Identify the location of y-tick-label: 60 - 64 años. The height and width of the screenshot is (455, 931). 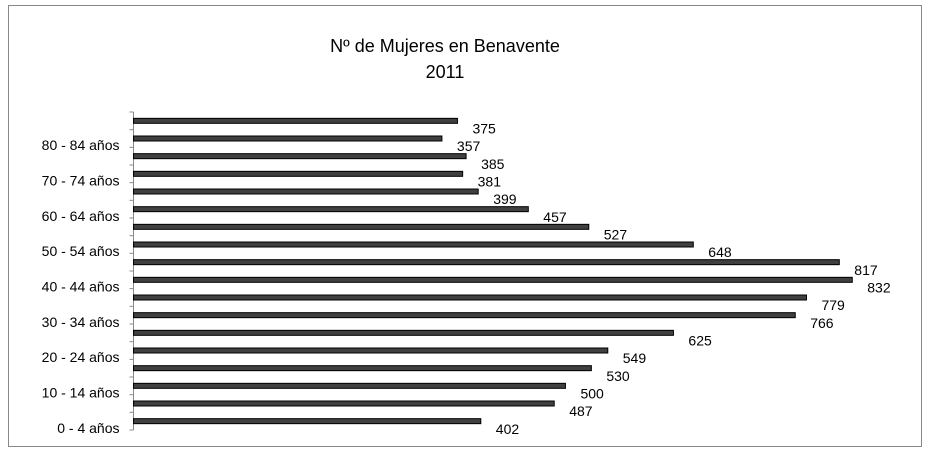
(81, 216).